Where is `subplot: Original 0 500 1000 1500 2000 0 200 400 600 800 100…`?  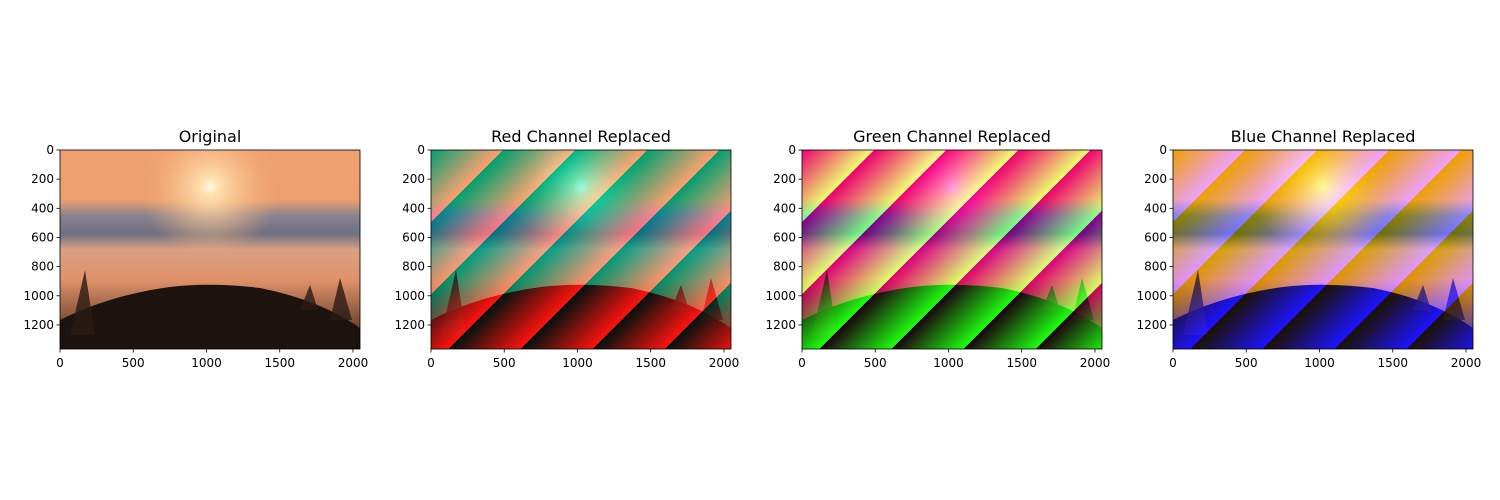 subplot: Original 0 500 1000 1500 2000 0 200 400 600 800 100… is located at coordinates (195, 248).